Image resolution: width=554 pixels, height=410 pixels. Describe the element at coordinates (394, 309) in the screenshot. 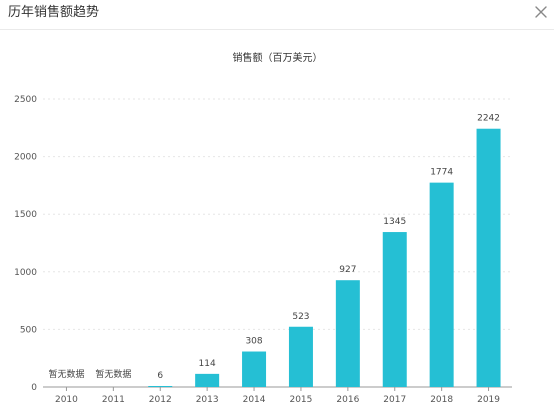

I see `bar-2017` at that location.